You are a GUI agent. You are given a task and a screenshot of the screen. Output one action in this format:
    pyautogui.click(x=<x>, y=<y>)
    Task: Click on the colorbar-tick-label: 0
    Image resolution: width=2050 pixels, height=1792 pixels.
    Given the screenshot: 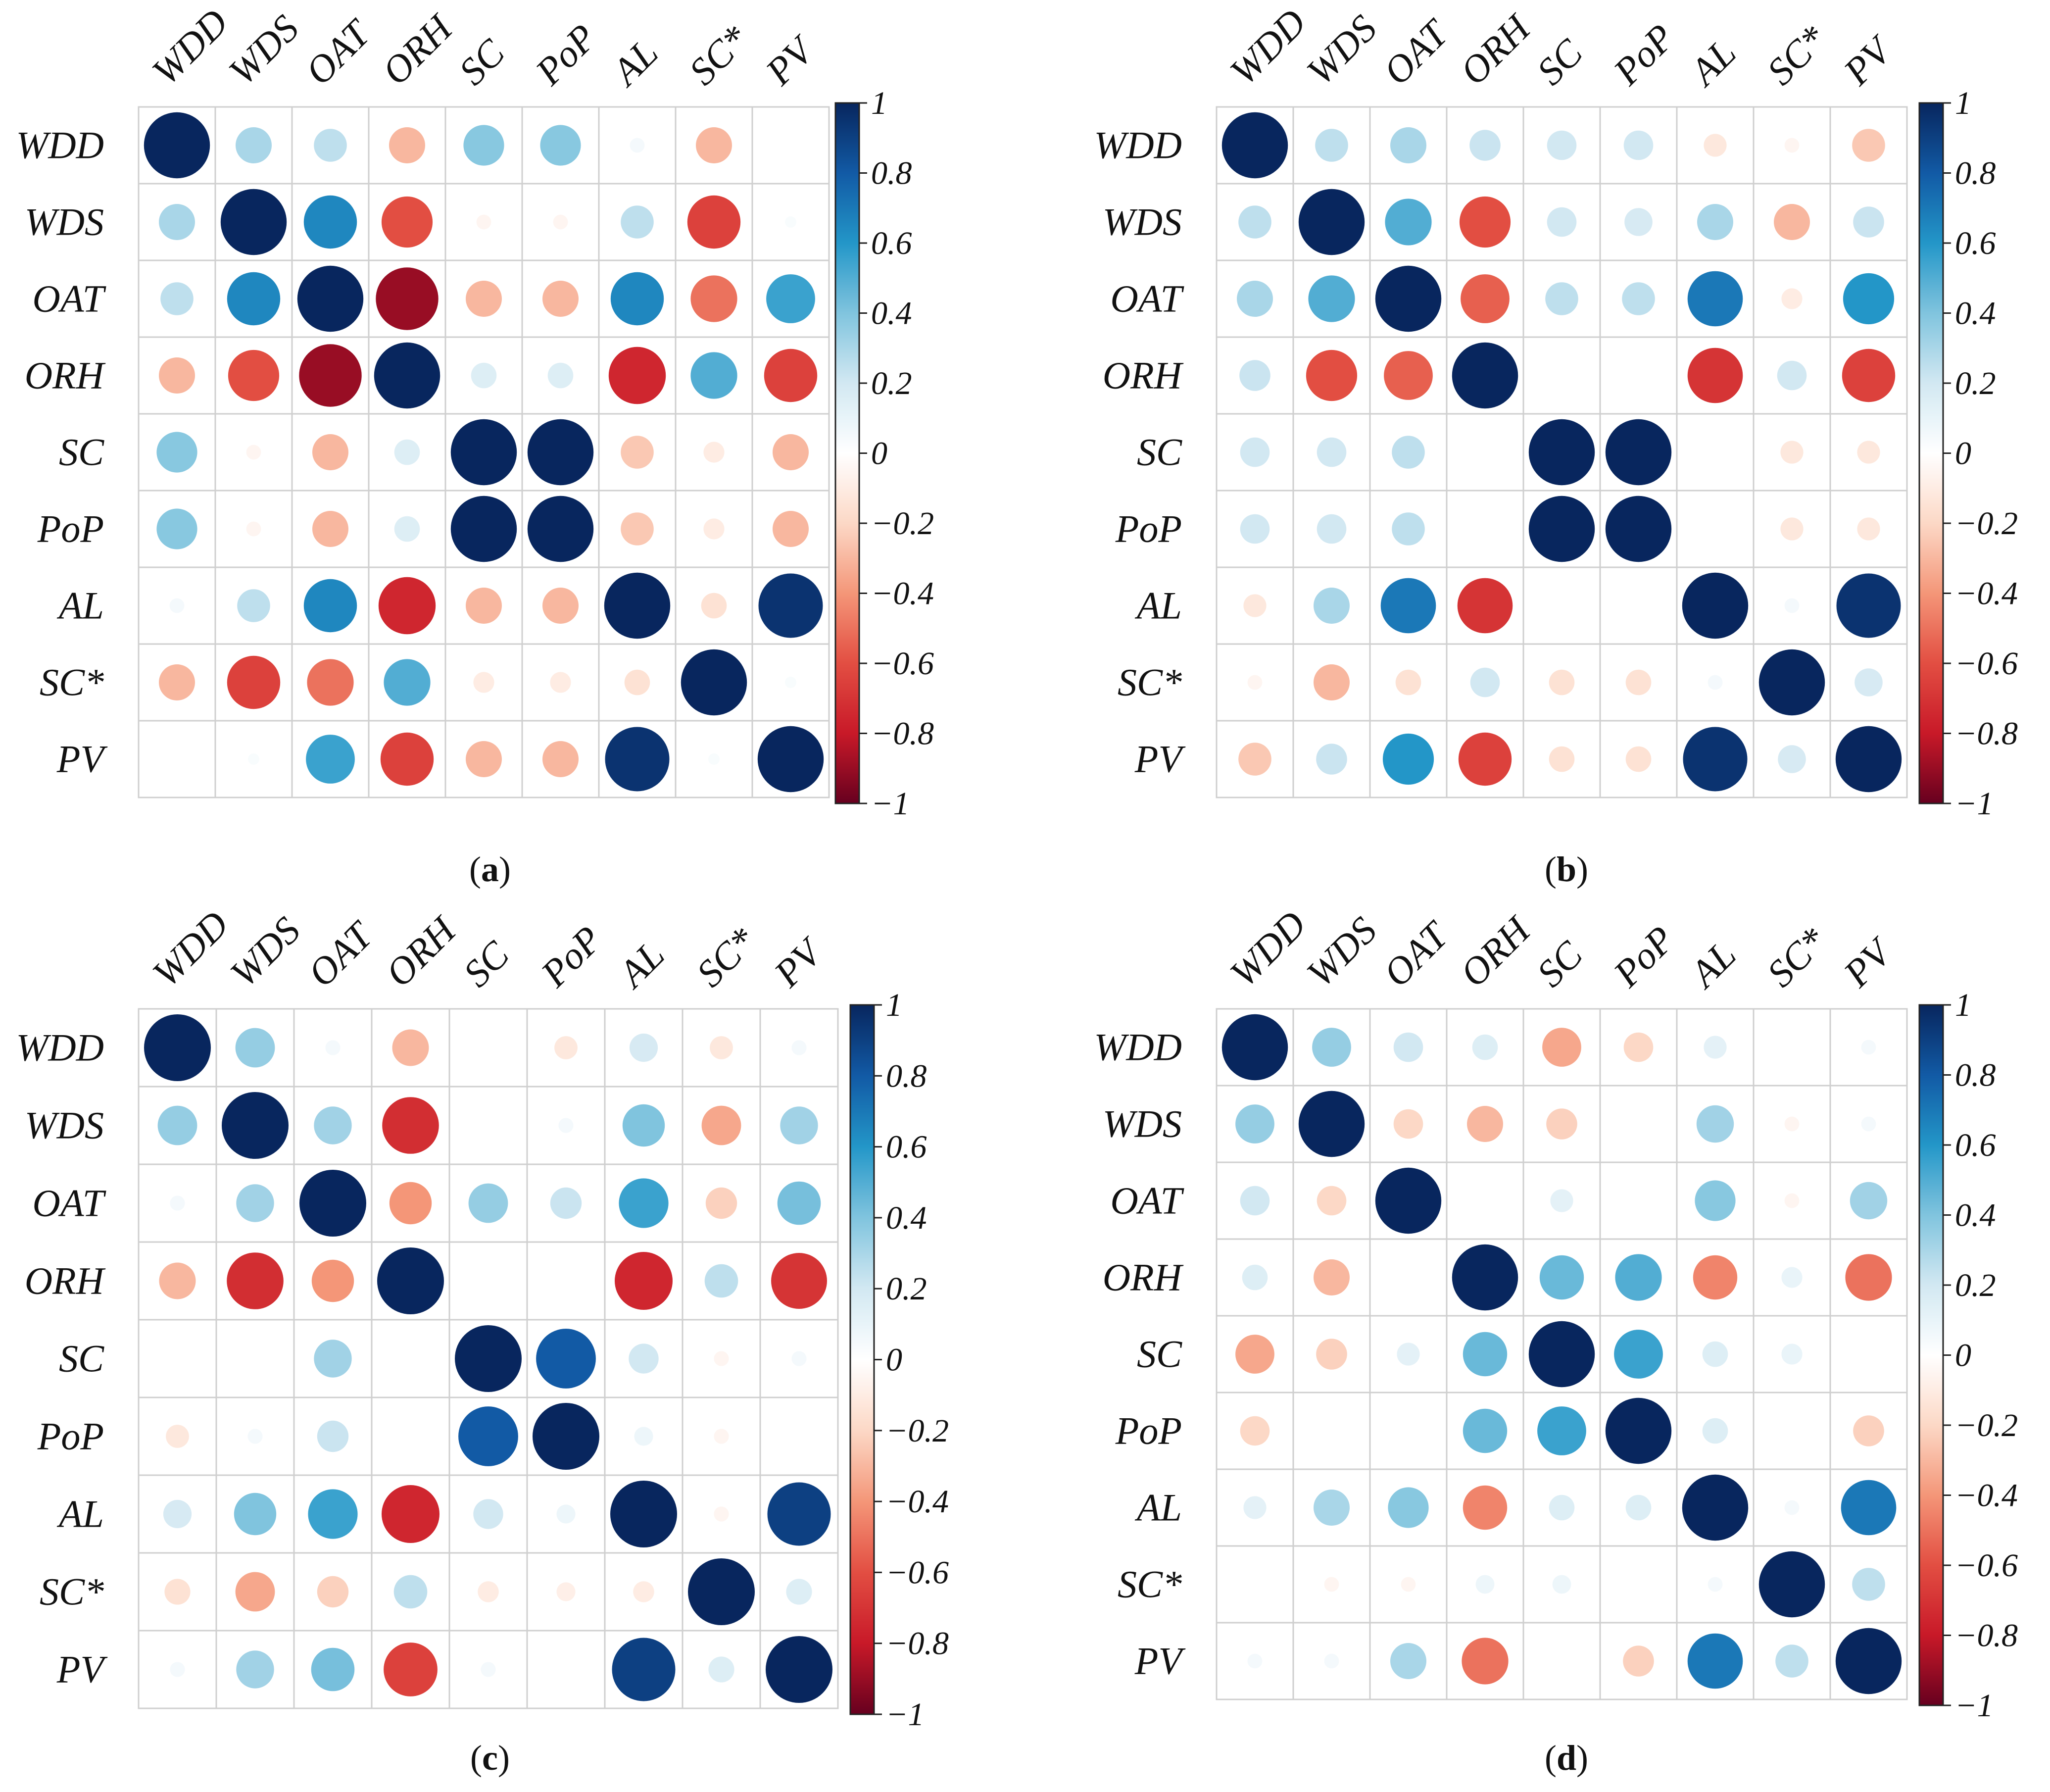 What is the action you would take?
    pyautogui.click(x=1963, y=454)
    